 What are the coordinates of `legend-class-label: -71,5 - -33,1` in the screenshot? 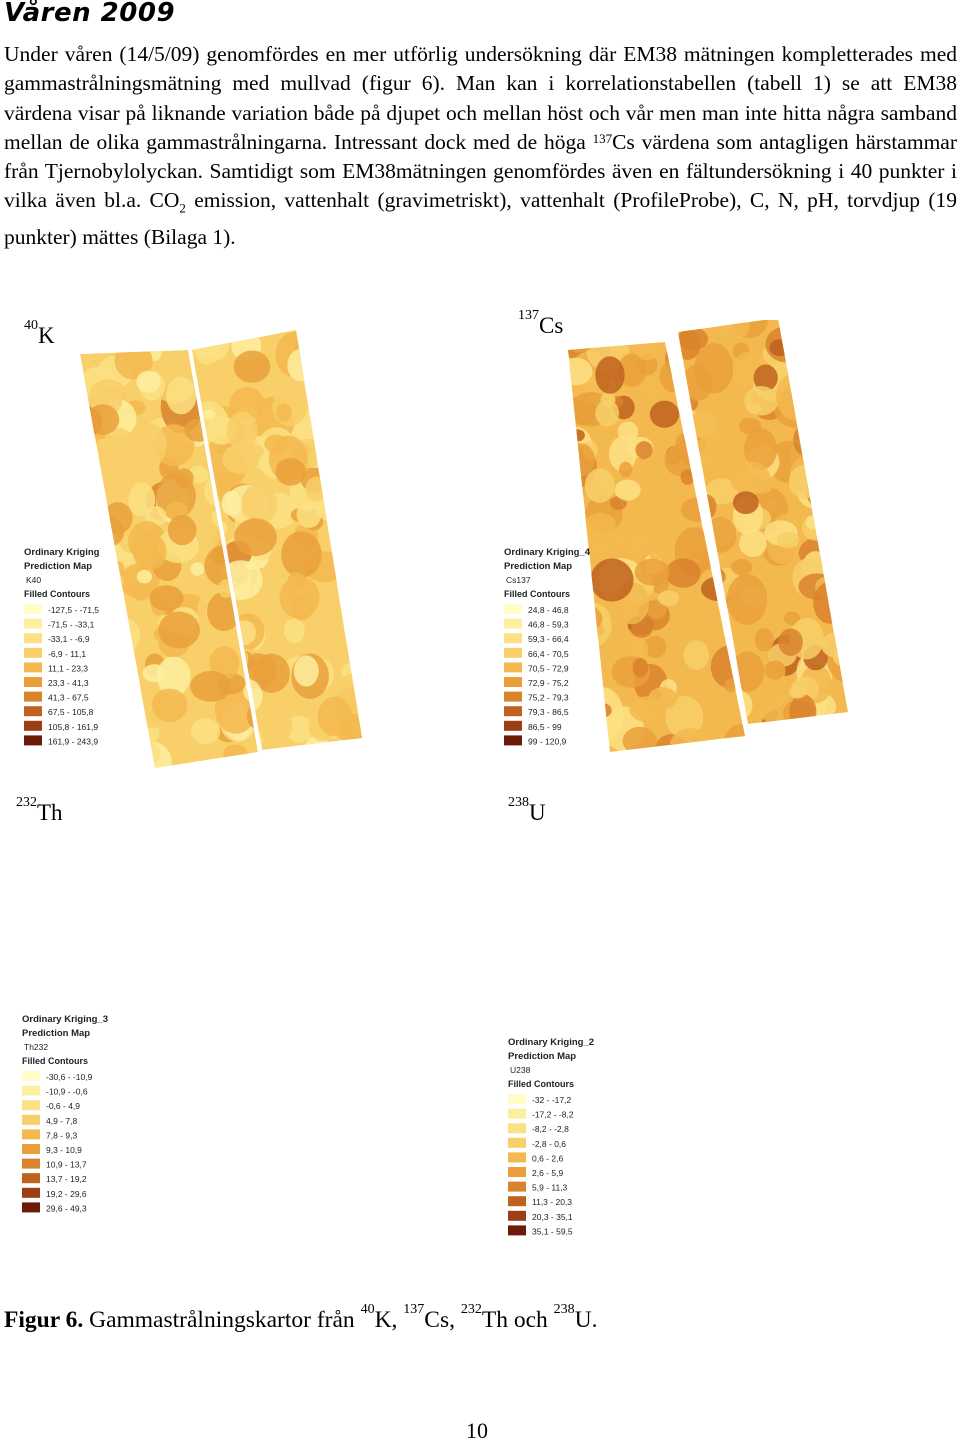 It's located at (71, 625).